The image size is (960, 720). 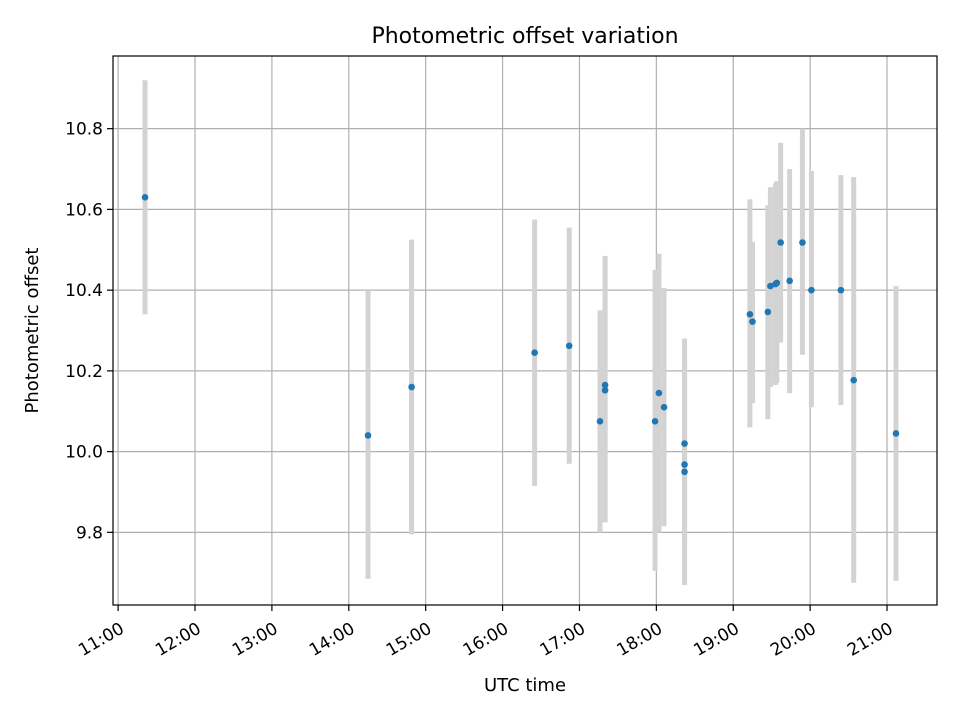 I want to click on y-axis-label: Photometric offset, so click(x=32, y=331).